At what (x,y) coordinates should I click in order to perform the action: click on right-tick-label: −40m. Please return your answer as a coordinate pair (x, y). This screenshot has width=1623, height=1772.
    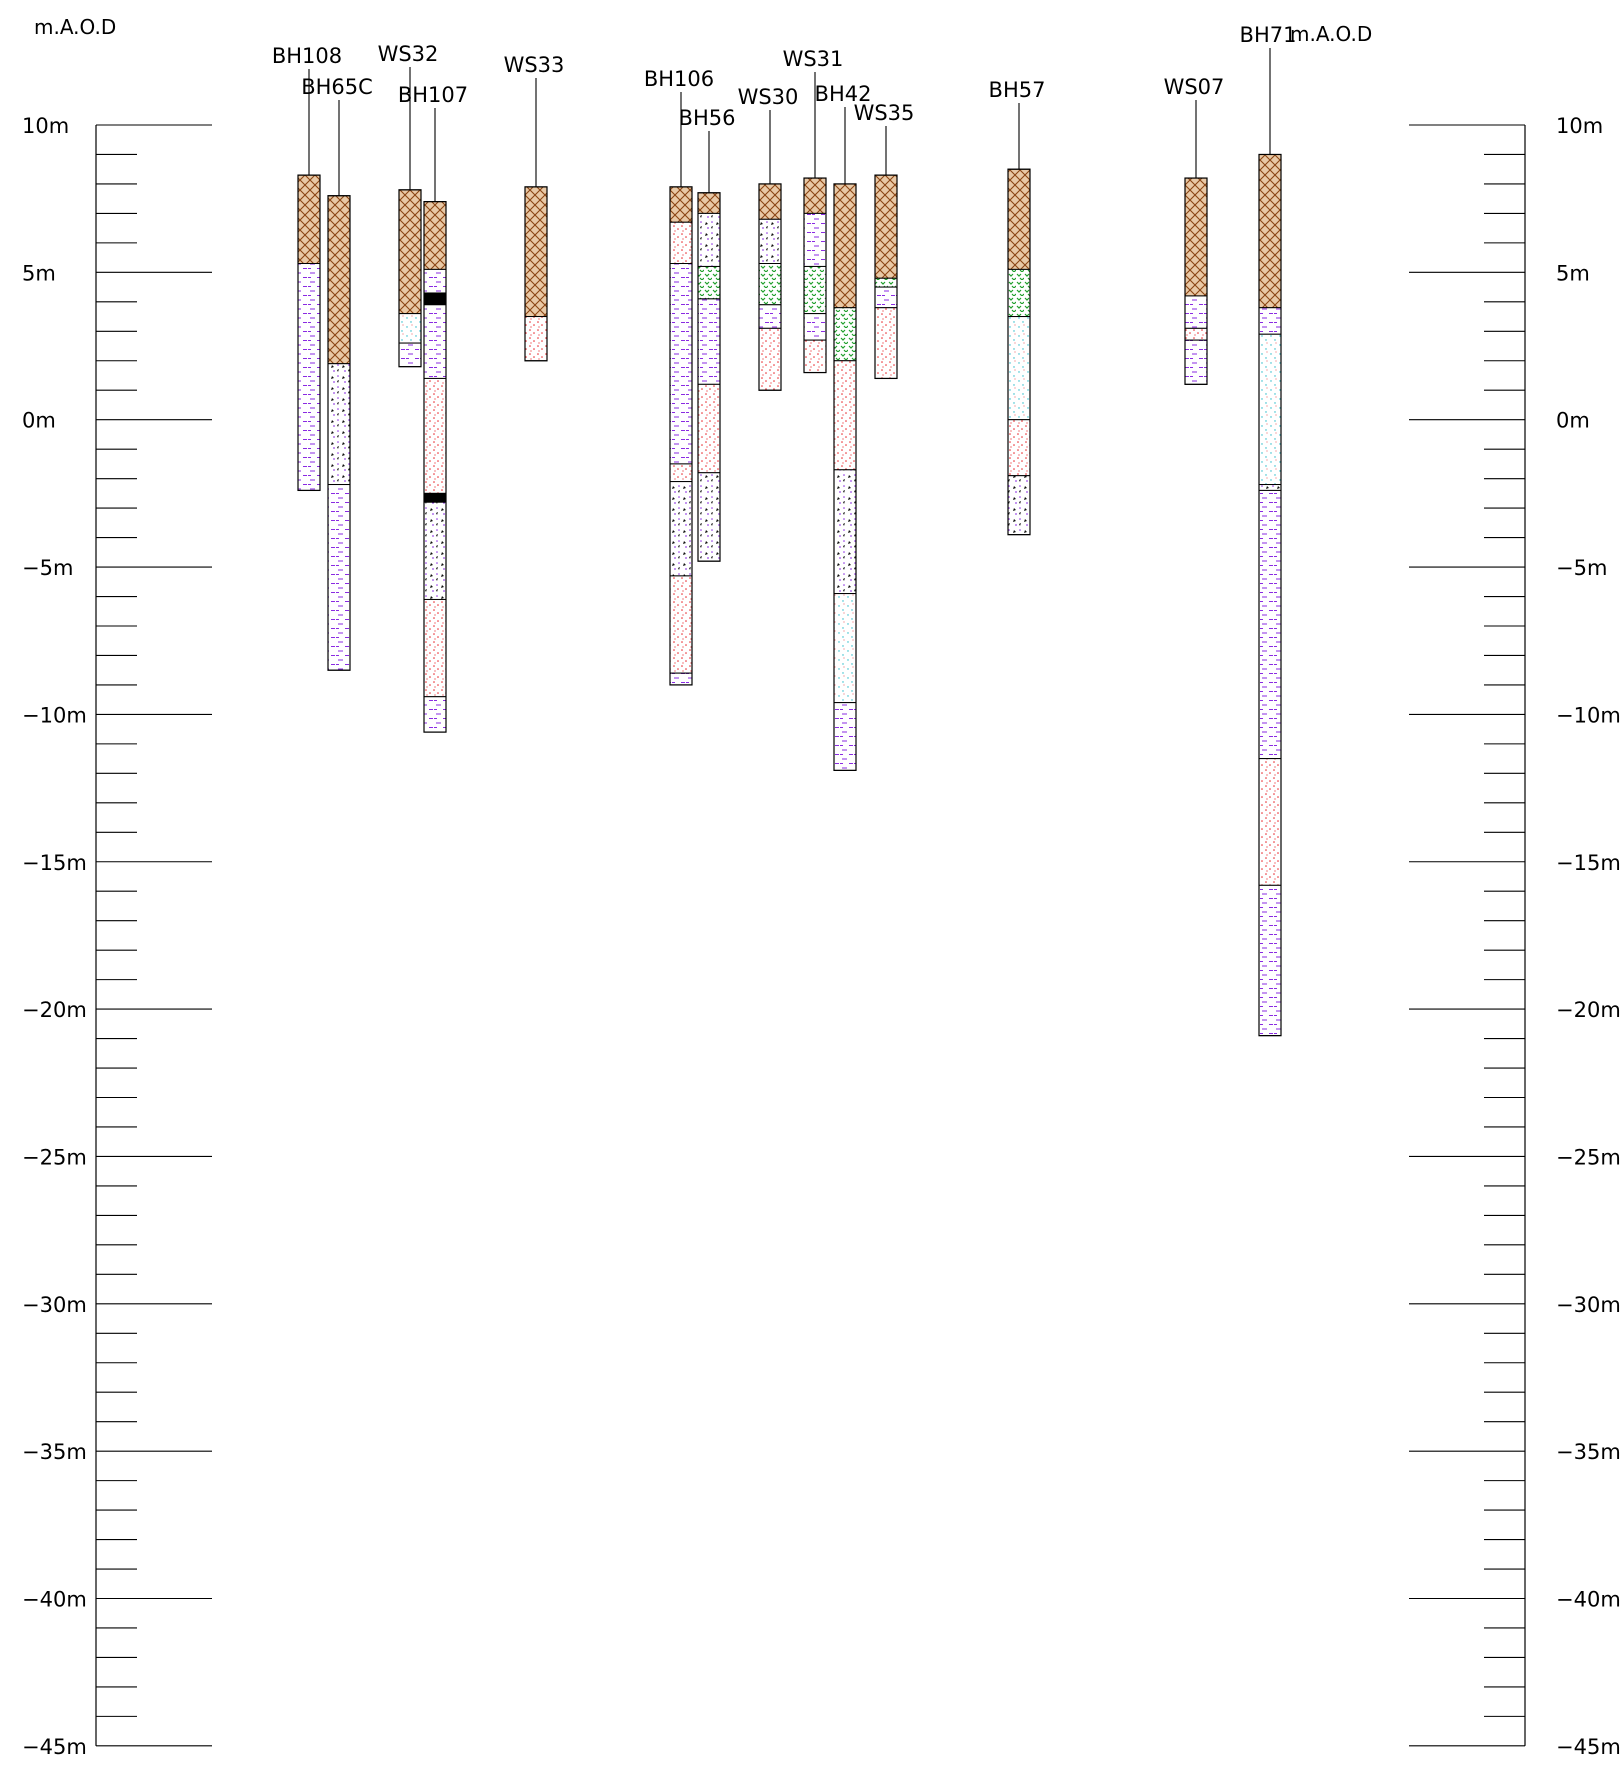
    Looking at the image, I should click on (1588, 1600).